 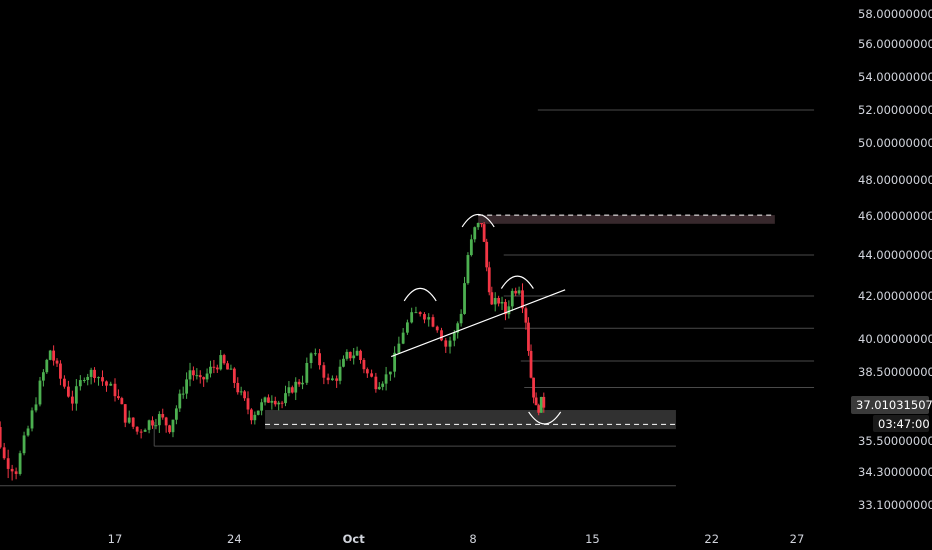 What do you see at coordinates (895, 143) in the screenshot?
I see `price-tick-label: 50.00000000` at bounding box center [895, 143].